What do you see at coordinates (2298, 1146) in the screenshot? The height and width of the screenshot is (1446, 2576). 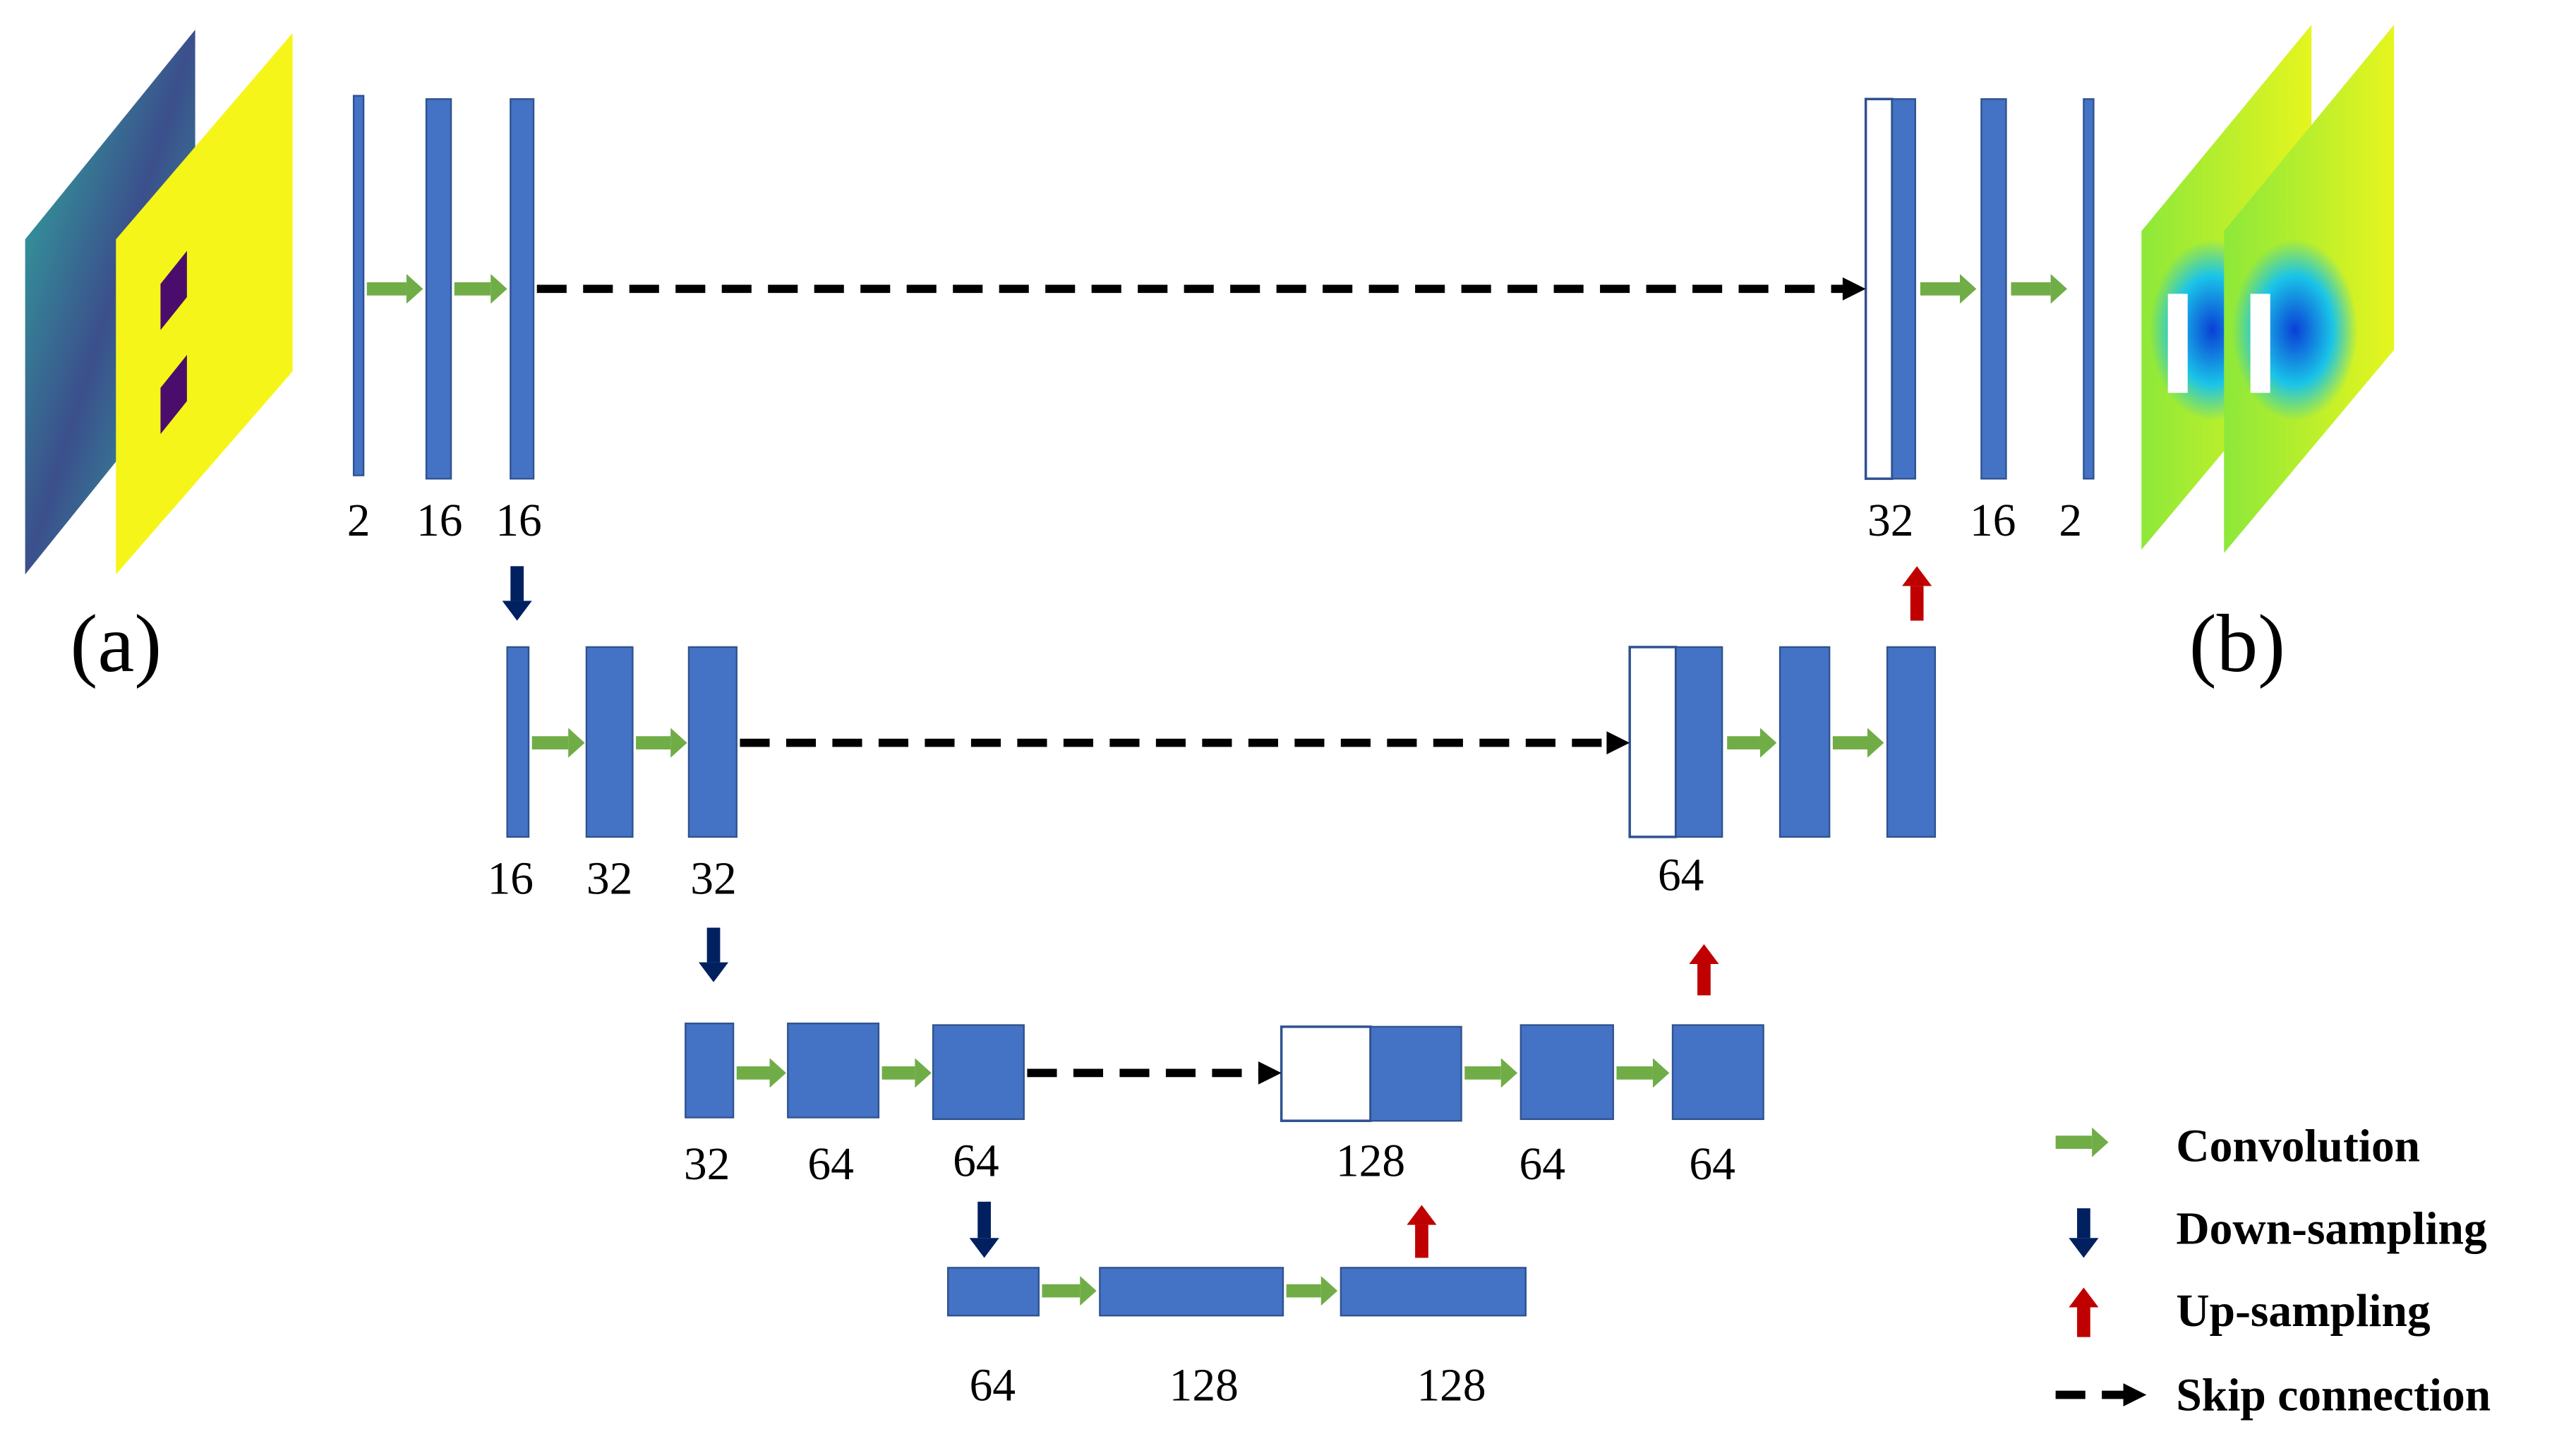 I see `legend-label: Convolution` at bounding box center [2298, 1146].